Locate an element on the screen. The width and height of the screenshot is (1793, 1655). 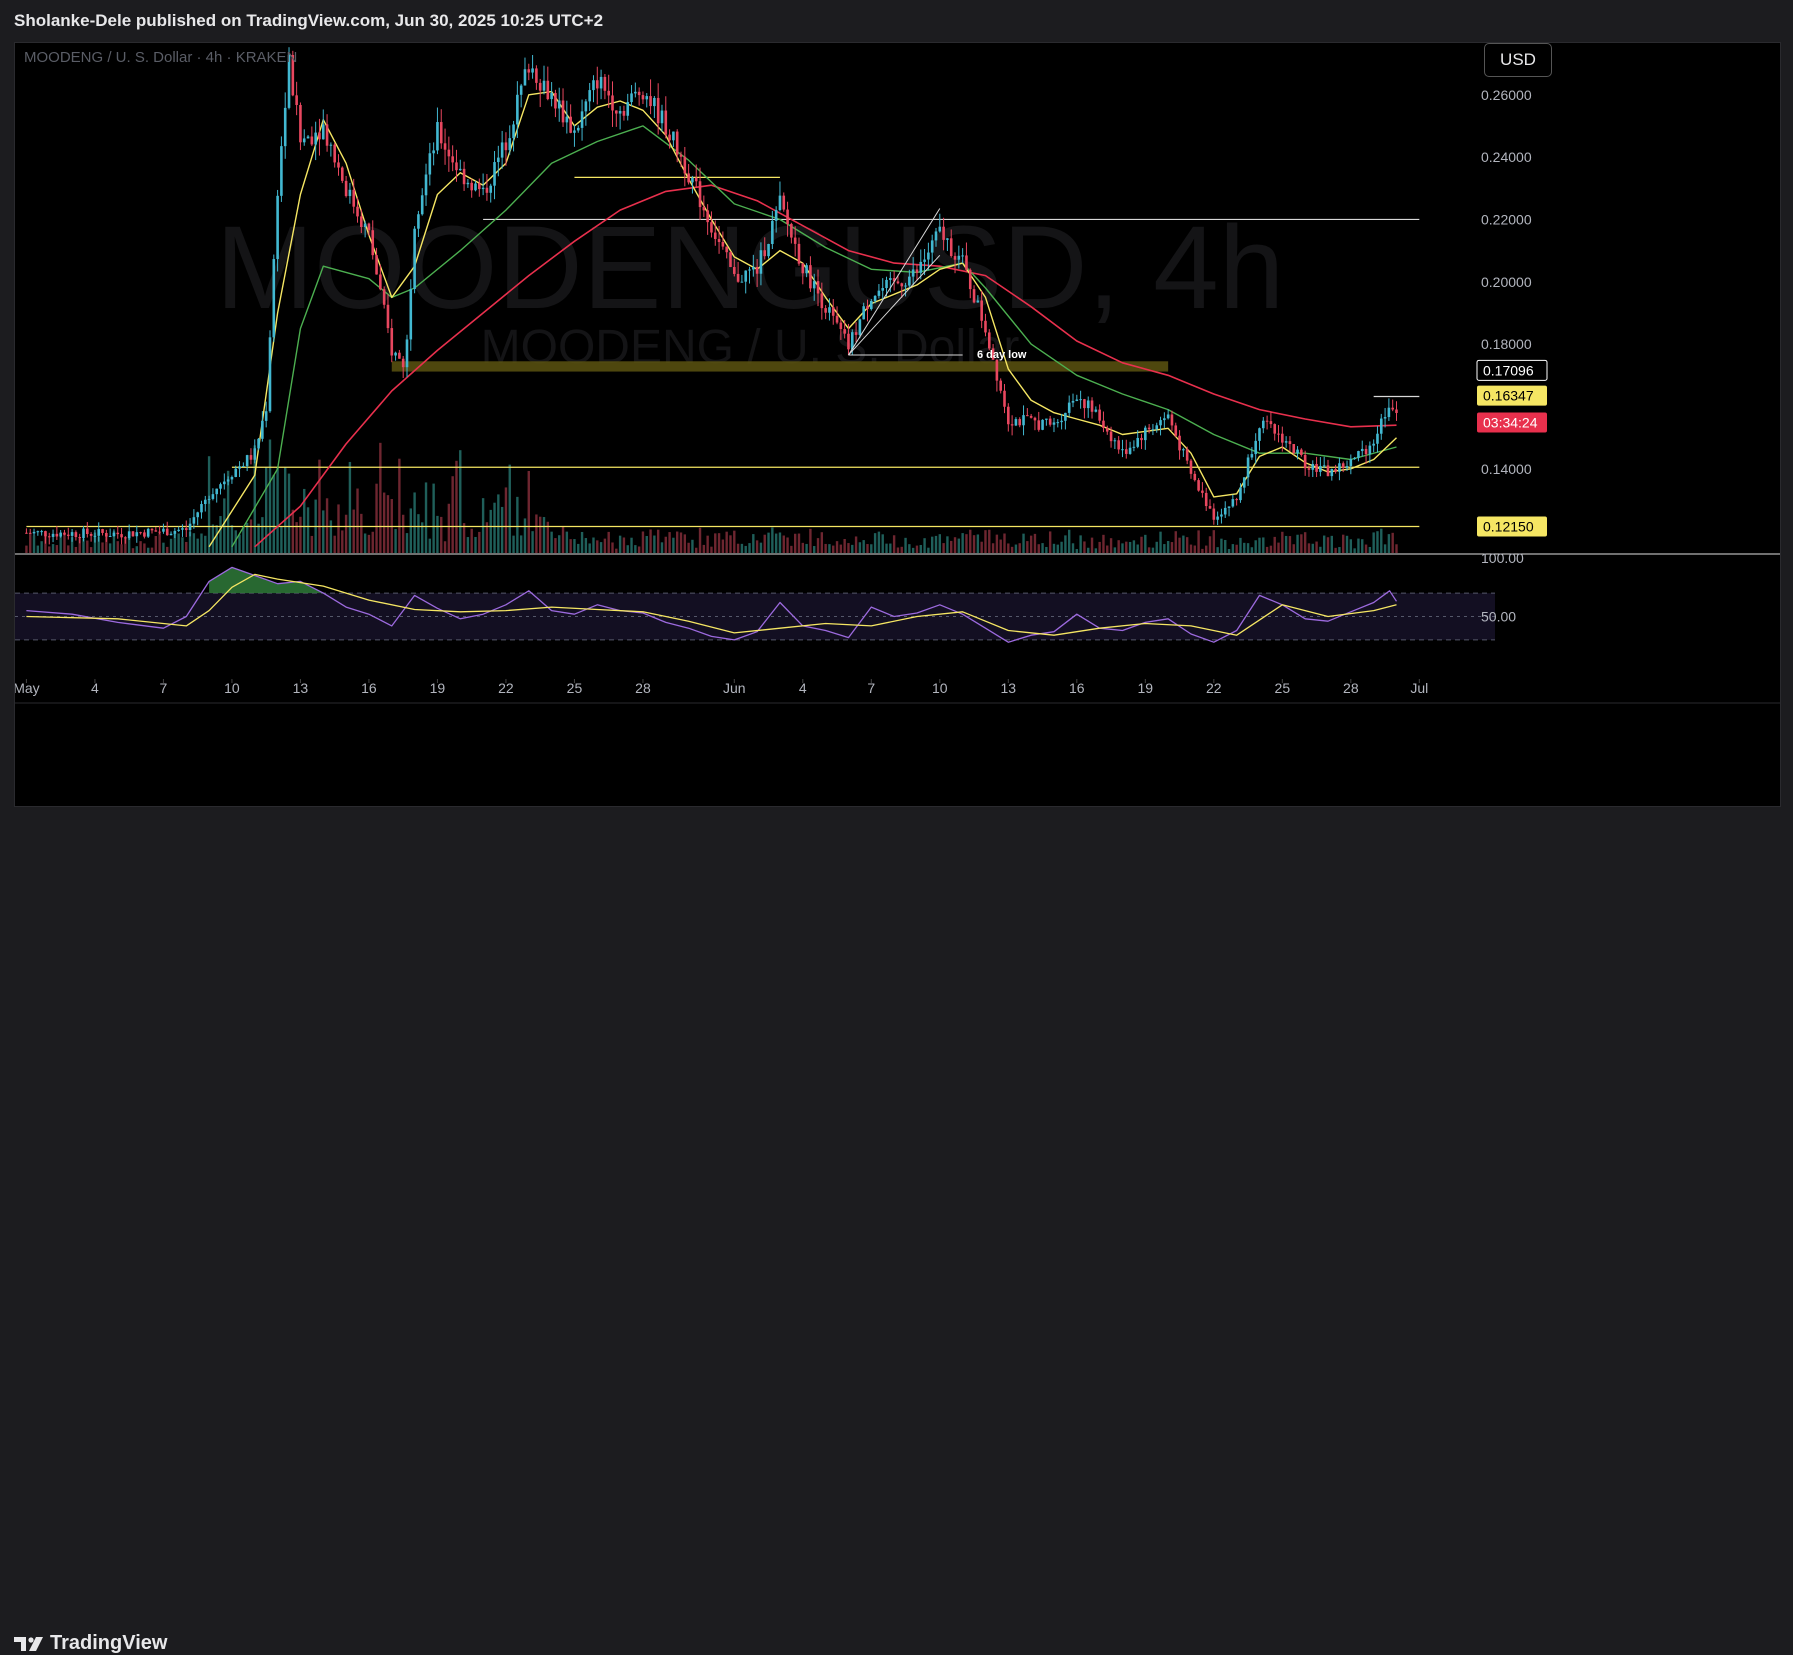
price-tag-label: 0.16347 is located at coordinates (1508, 396).